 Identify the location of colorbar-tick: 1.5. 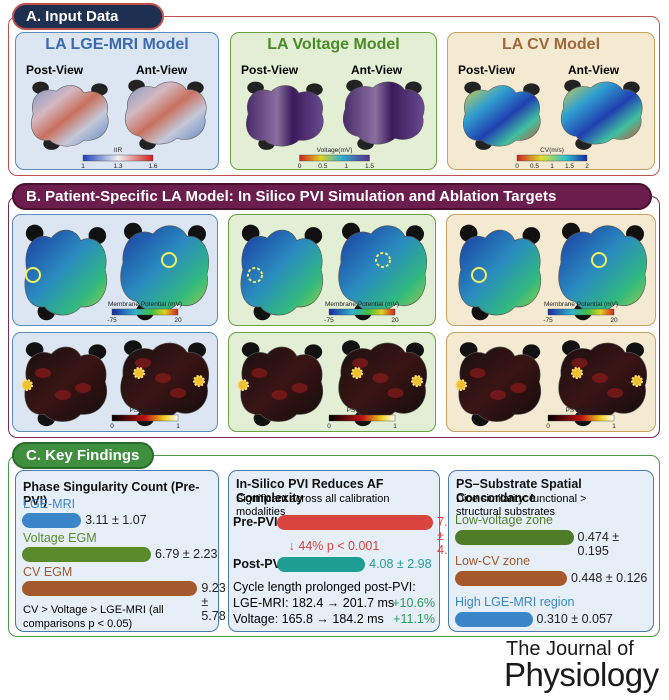
(569, 166).